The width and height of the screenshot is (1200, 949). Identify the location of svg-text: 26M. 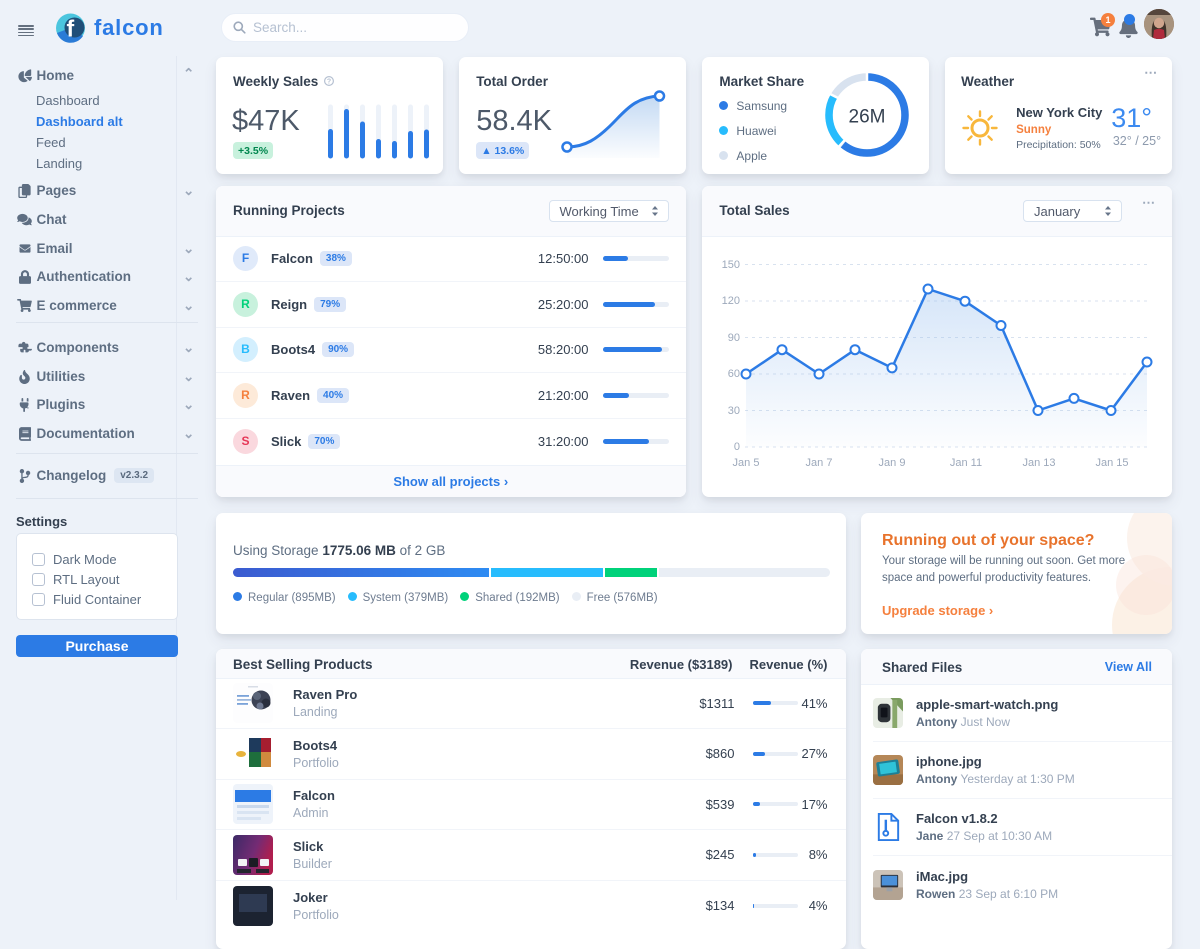
(866, 117).